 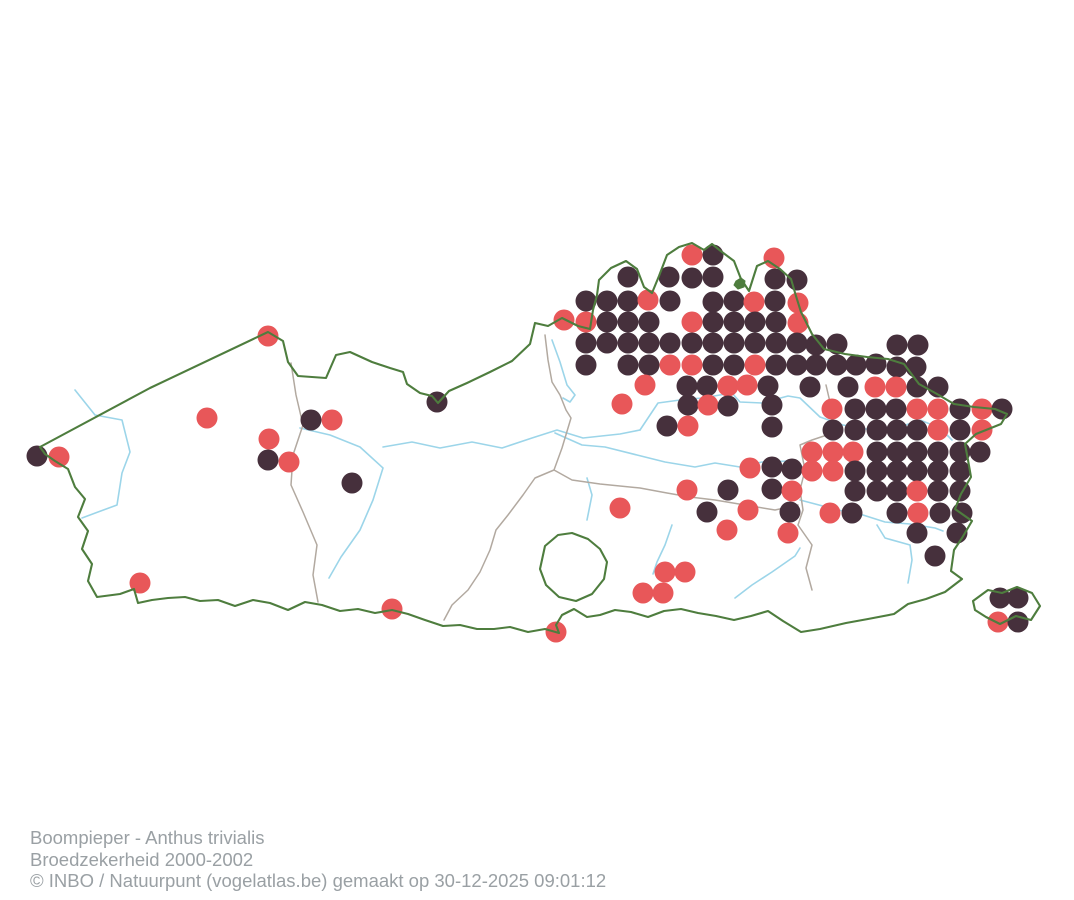 I want to click on border-eastflanders-brabant-south, so click(x=499, y=545).